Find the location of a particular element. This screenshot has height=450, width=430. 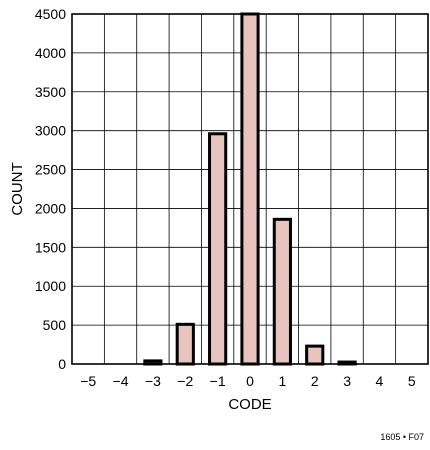

y-tick-label: 2500 is located at coordinates (50, 170).